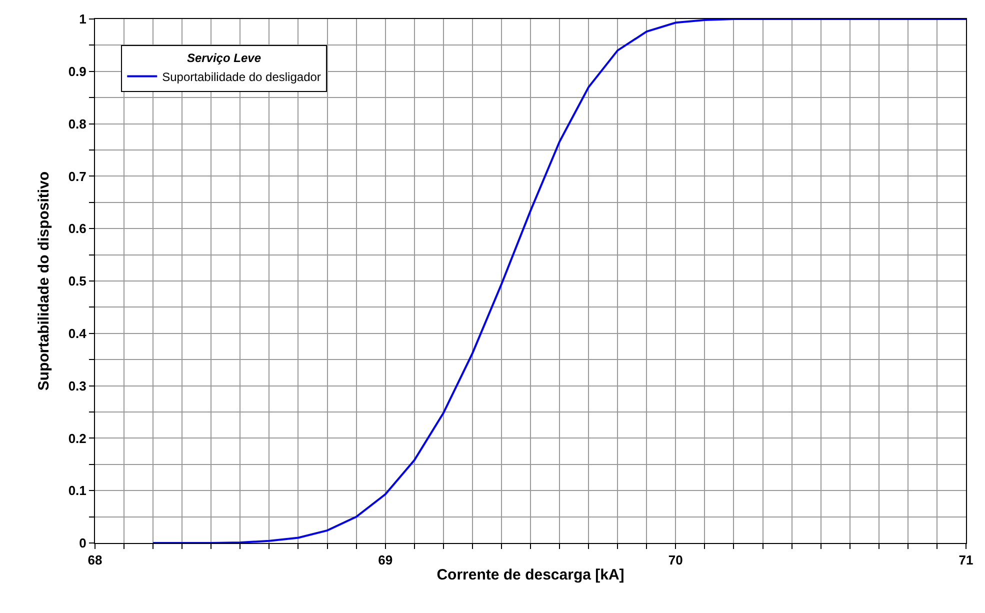 The image size is (985, 613). Describe the element at coordinates (966, 560) in the screenshot. I see `x-tick-label: 71` at that location.